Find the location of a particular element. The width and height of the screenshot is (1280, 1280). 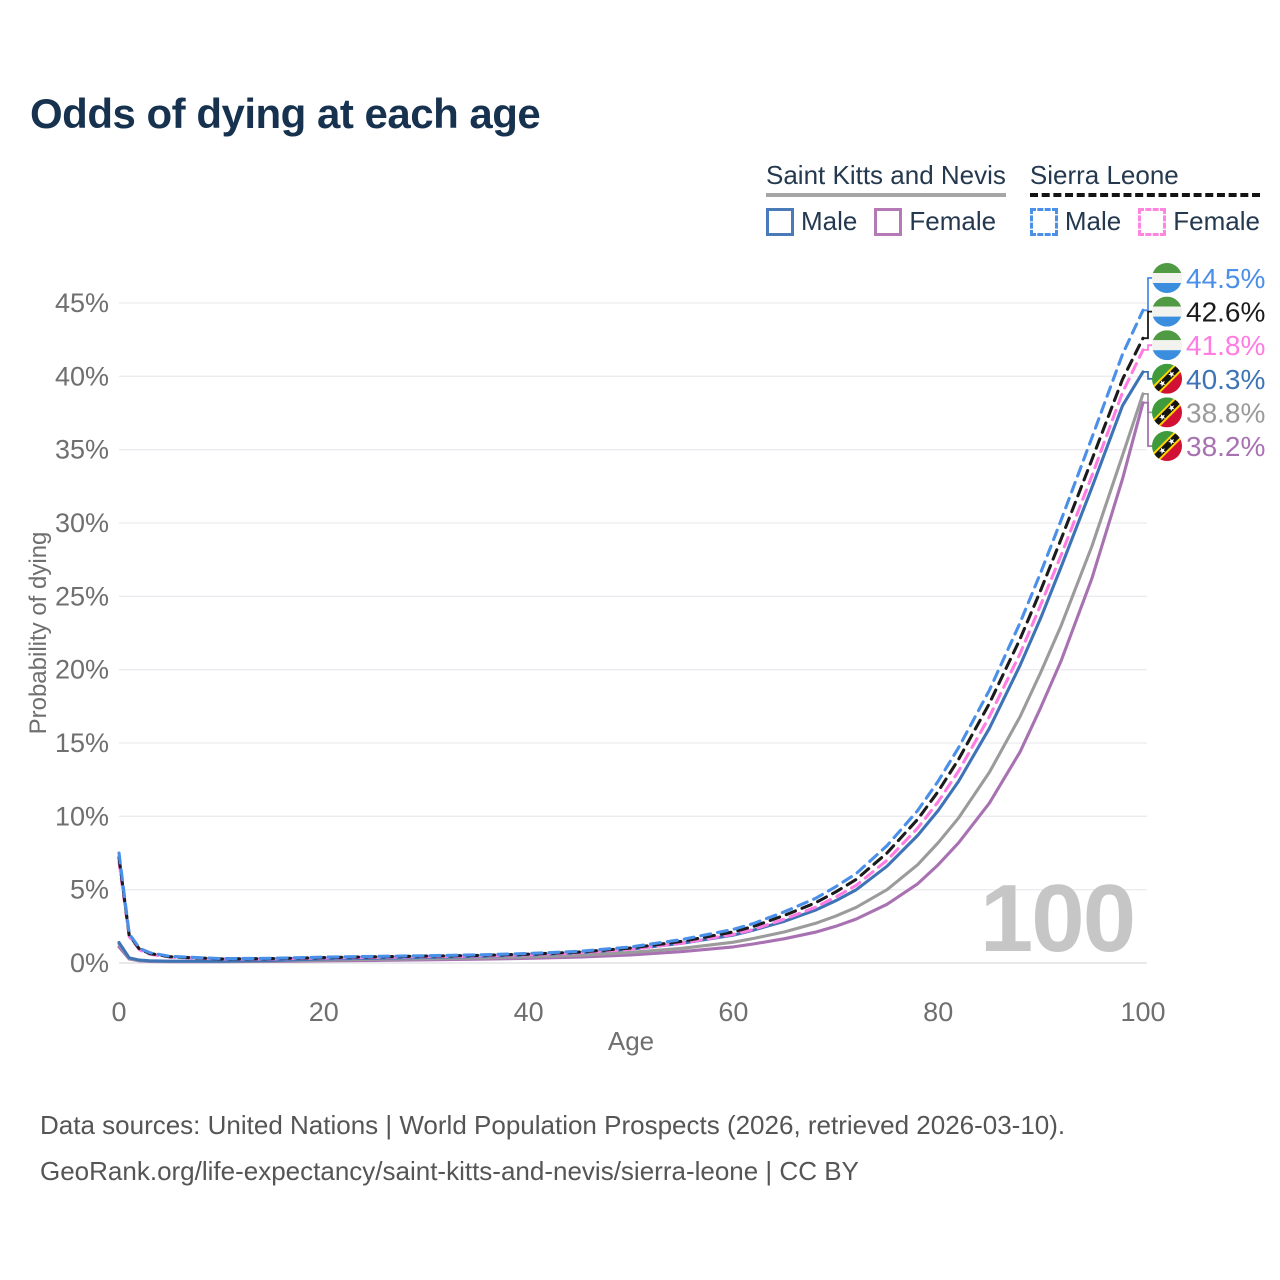

hover-age-watermark: 100 is located at coordinates (1057, 918).